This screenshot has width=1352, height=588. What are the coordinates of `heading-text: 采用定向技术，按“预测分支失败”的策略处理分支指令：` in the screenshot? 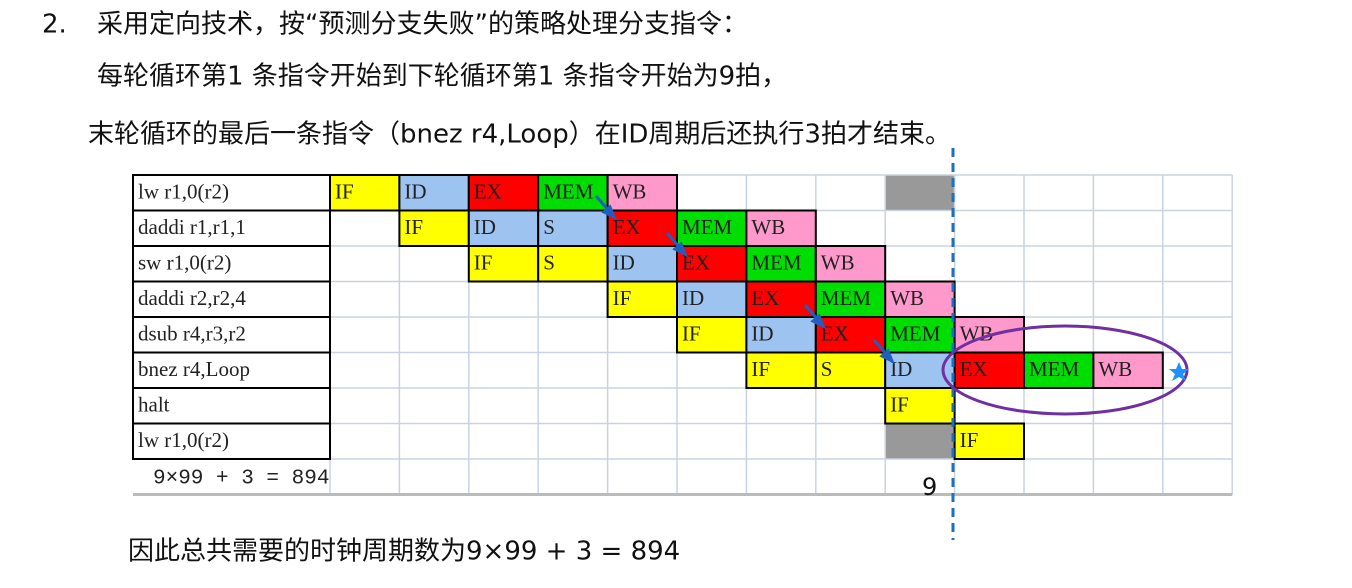 It's located at (422, 25).